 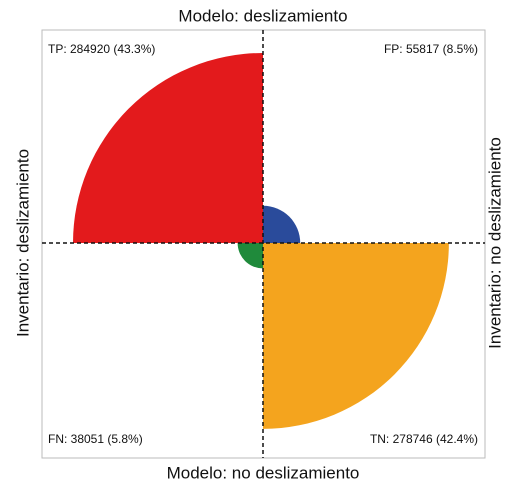 What do you see at coordinates (431, 49) in the screenshot?
I see `quadrant-label: FP: 55817 (8.5%)` at bounding box center [431, 49].